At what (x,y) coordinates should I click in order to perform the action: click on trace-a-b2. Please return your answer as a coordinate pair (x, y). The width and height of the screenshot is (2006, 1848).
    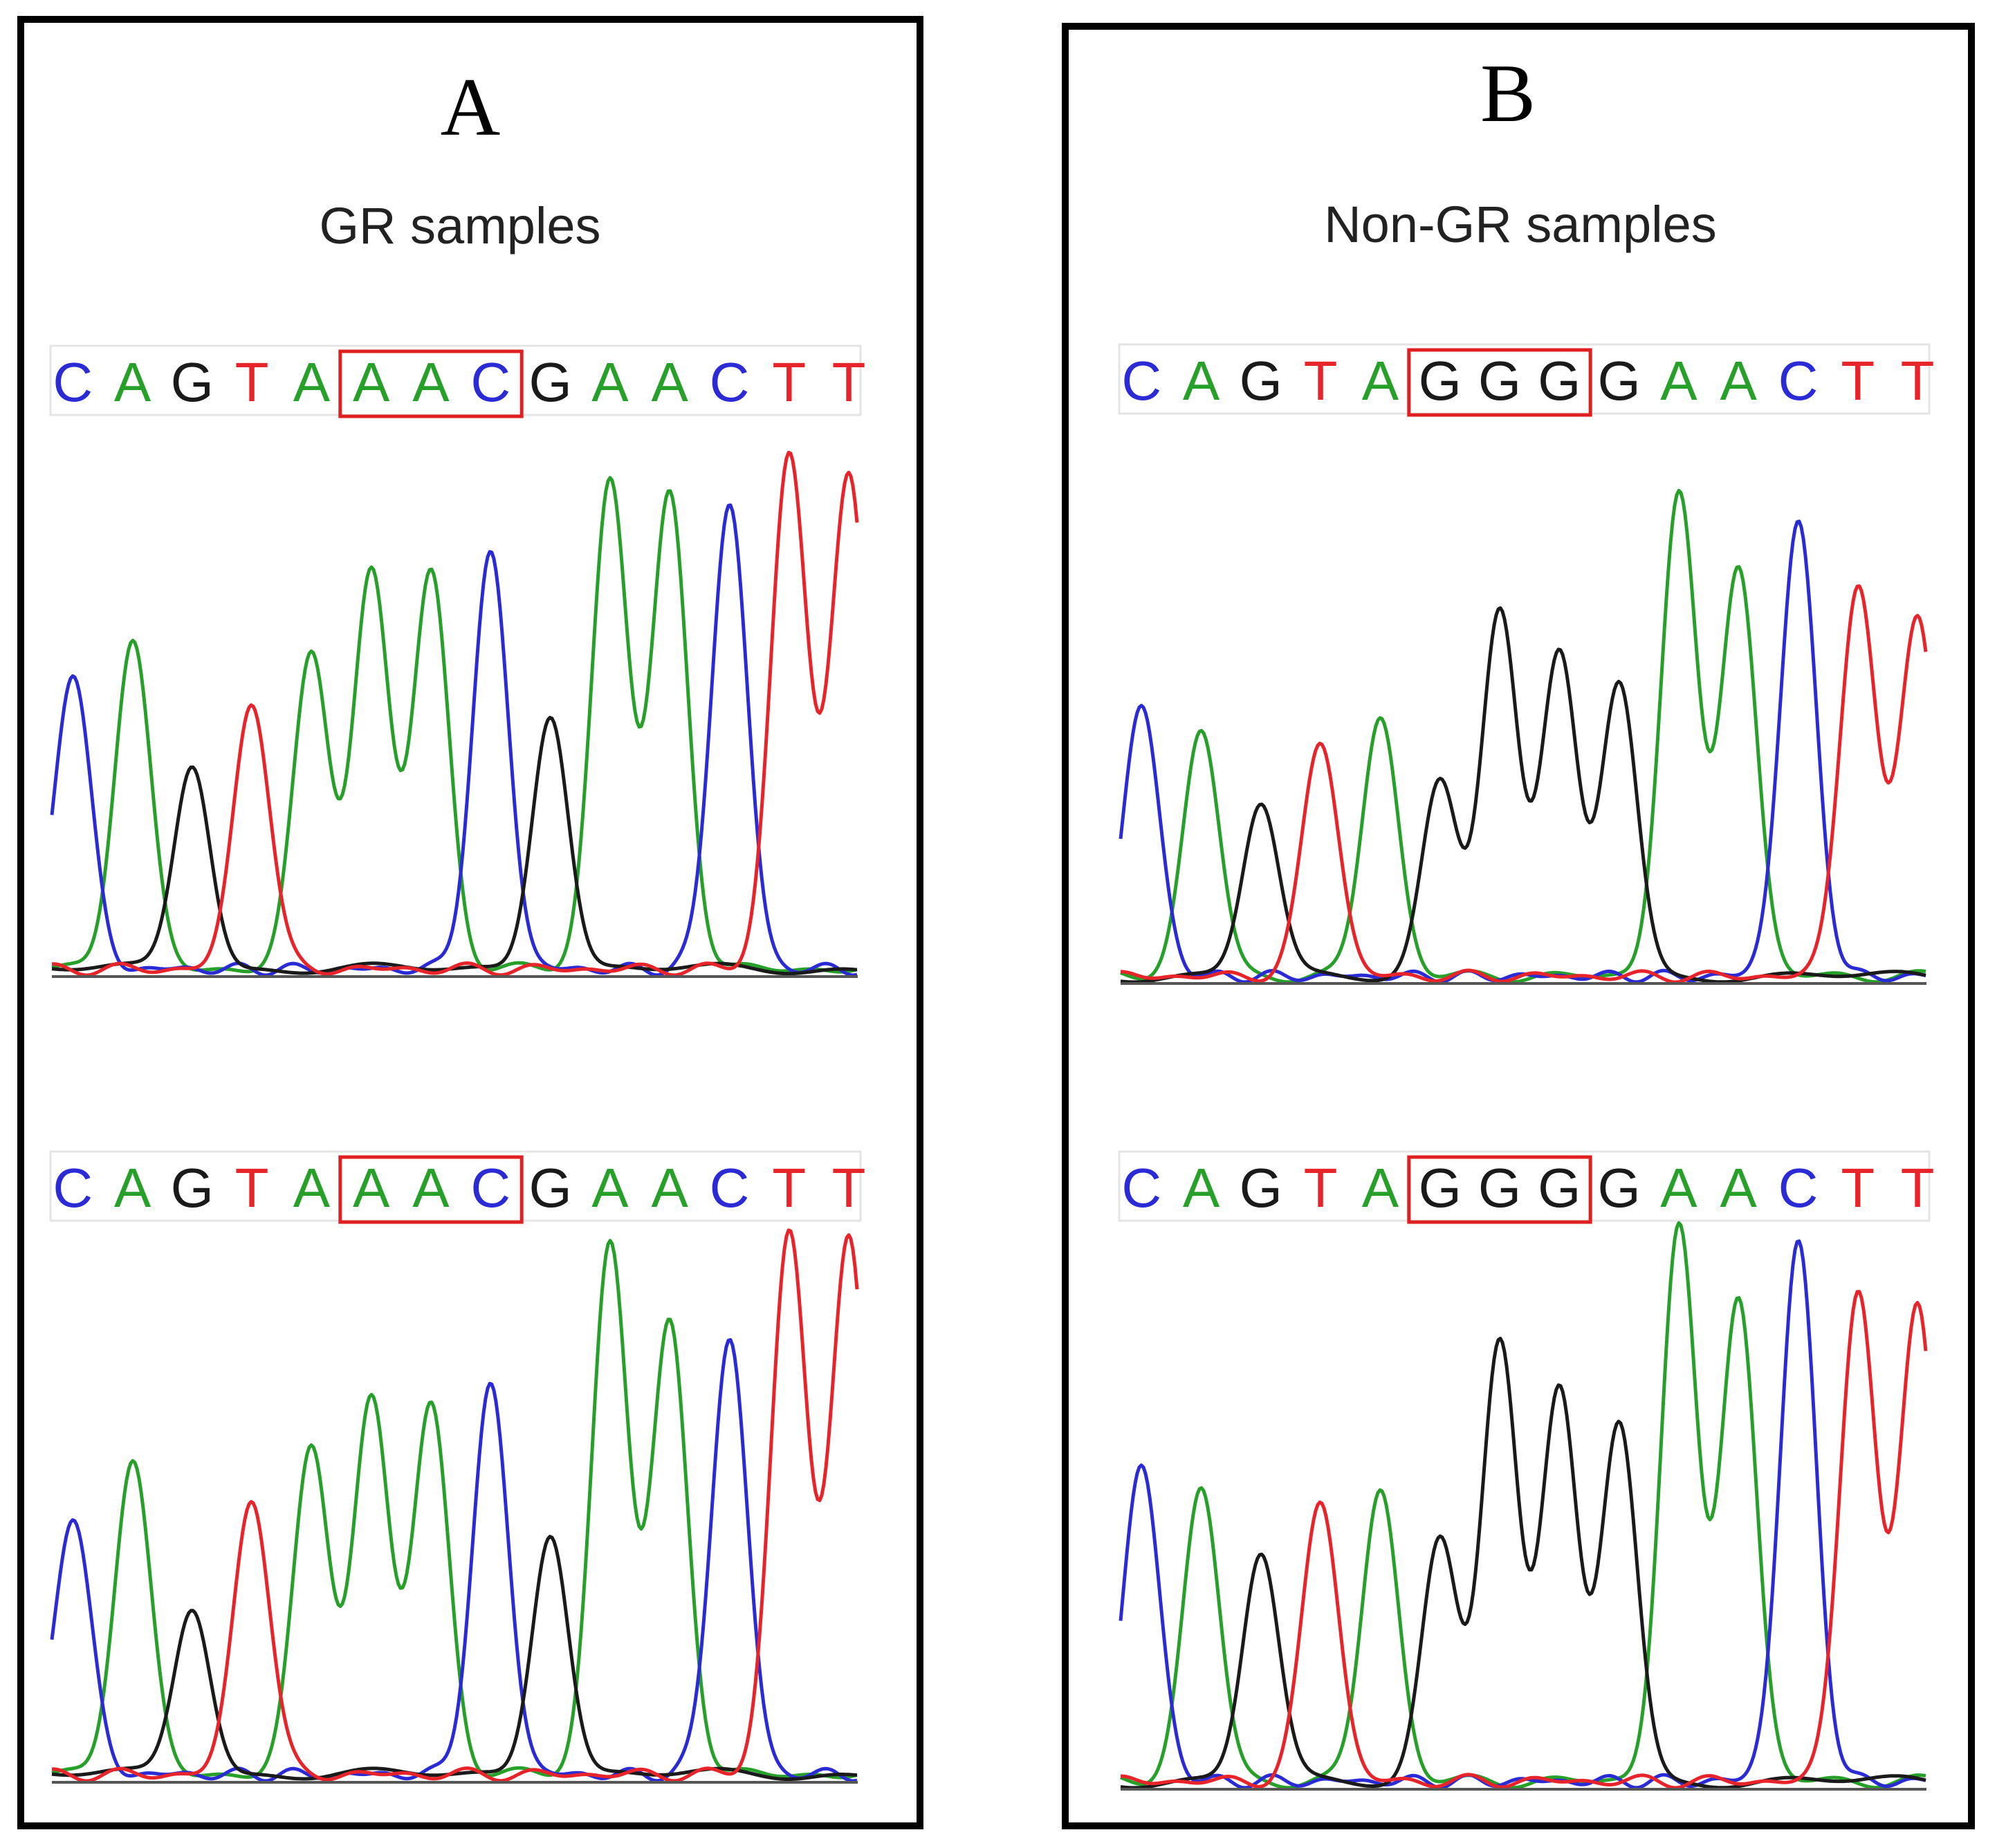
    Looking at the image, I should click on (1523, 1505).